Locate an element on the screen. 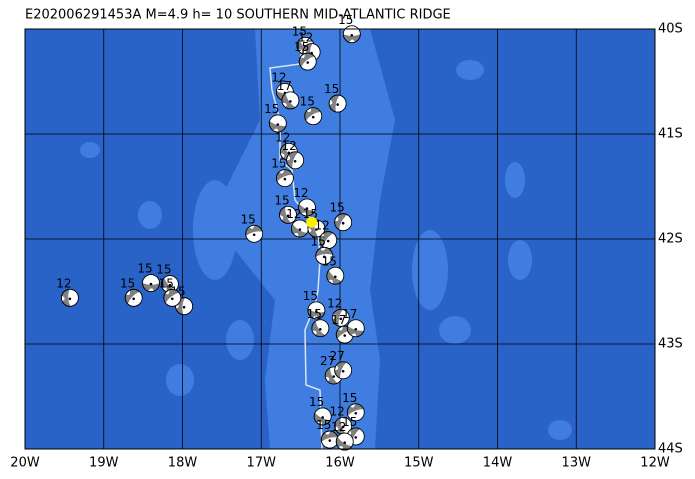 The width and height of the screenshot is (695, 479). y-tick-label: 42S is located at coordinates (670, 239).